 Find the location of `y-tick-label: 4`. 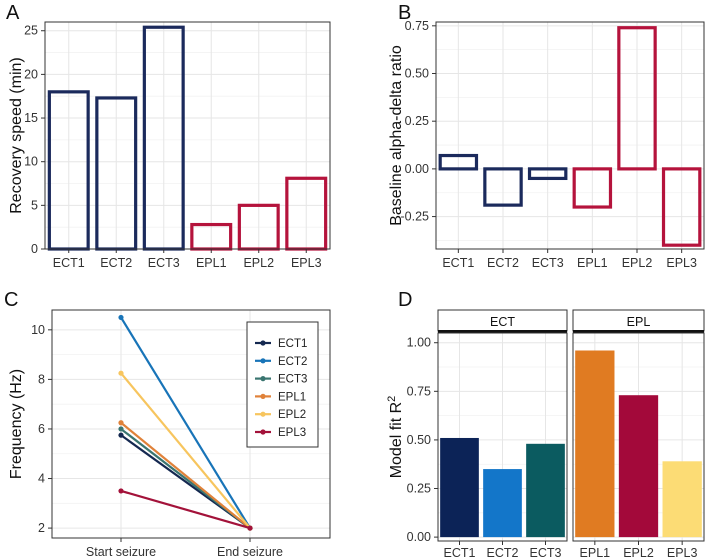

y-tick-label: 4 is located at coordinates (41, 479).